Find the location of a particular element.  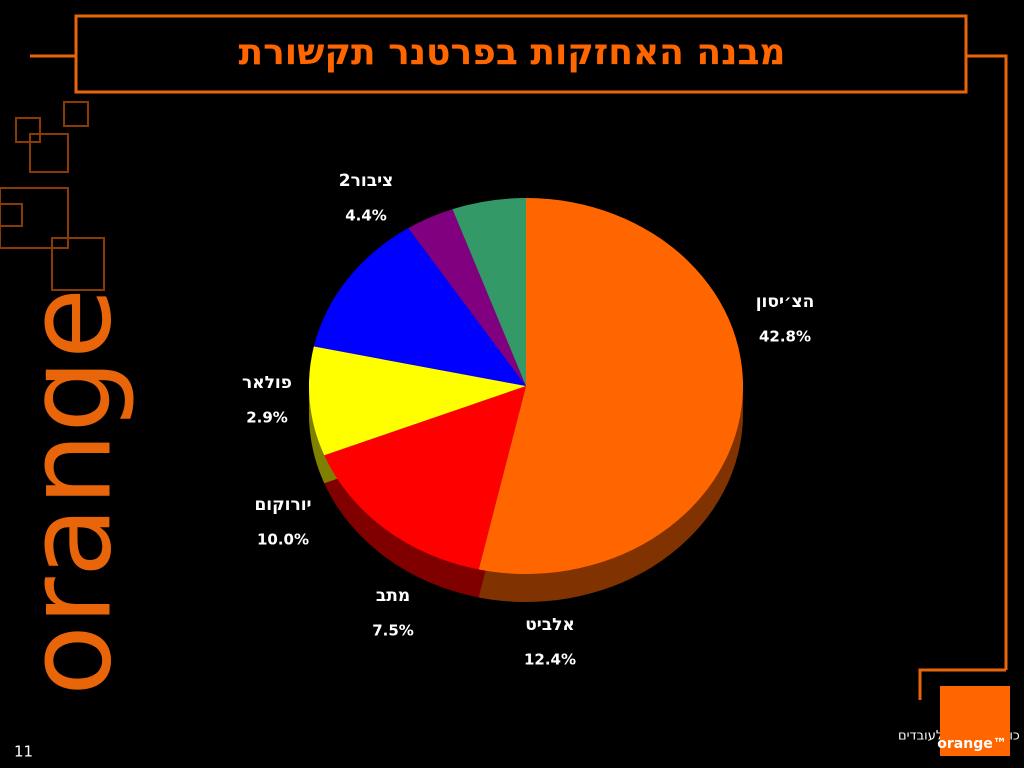

value-label: 4.4% is located at coordinates (366, 216).